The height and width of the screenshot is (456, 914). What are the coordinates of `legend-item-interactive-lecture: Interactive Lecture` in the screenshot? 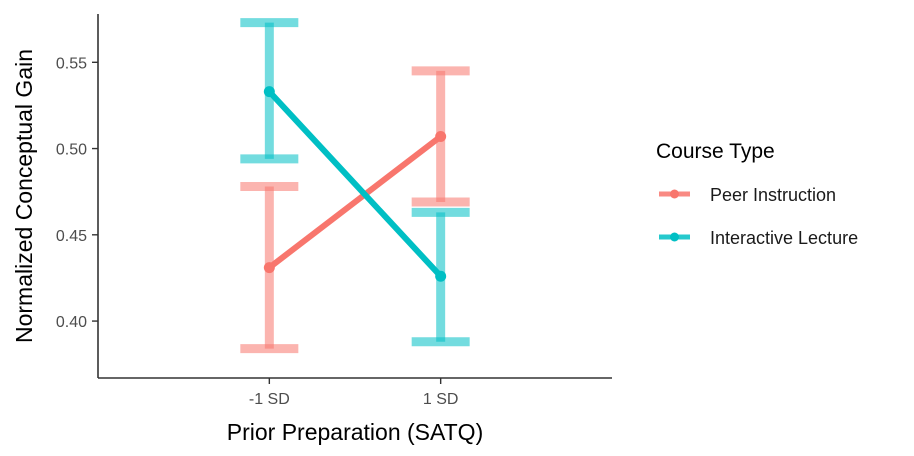 It's located at (758, 238).